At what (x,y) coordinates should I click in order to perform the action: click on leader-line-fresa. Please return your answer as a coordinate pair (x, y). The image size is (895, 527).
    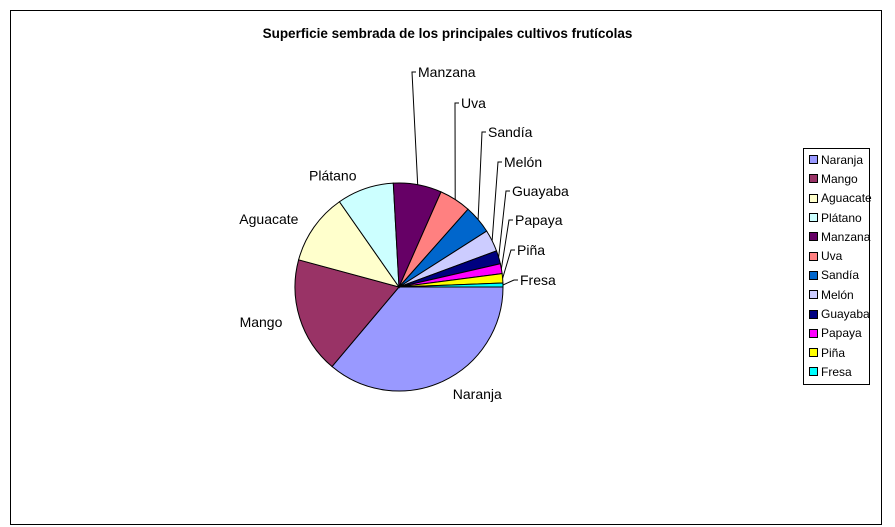
    Looking at the image, I should click on (510, 282).